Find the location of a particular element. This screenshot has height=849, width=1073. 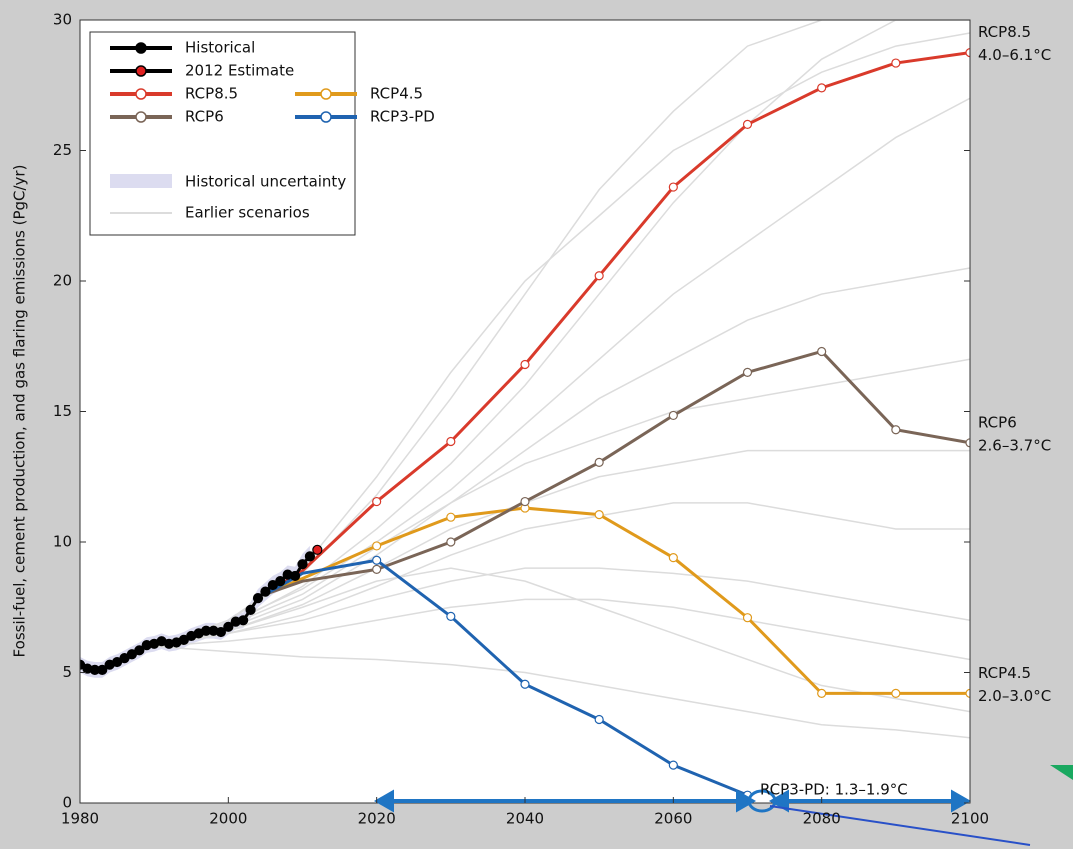

y-tick-label: 20 is located at coordinates (62, 281).